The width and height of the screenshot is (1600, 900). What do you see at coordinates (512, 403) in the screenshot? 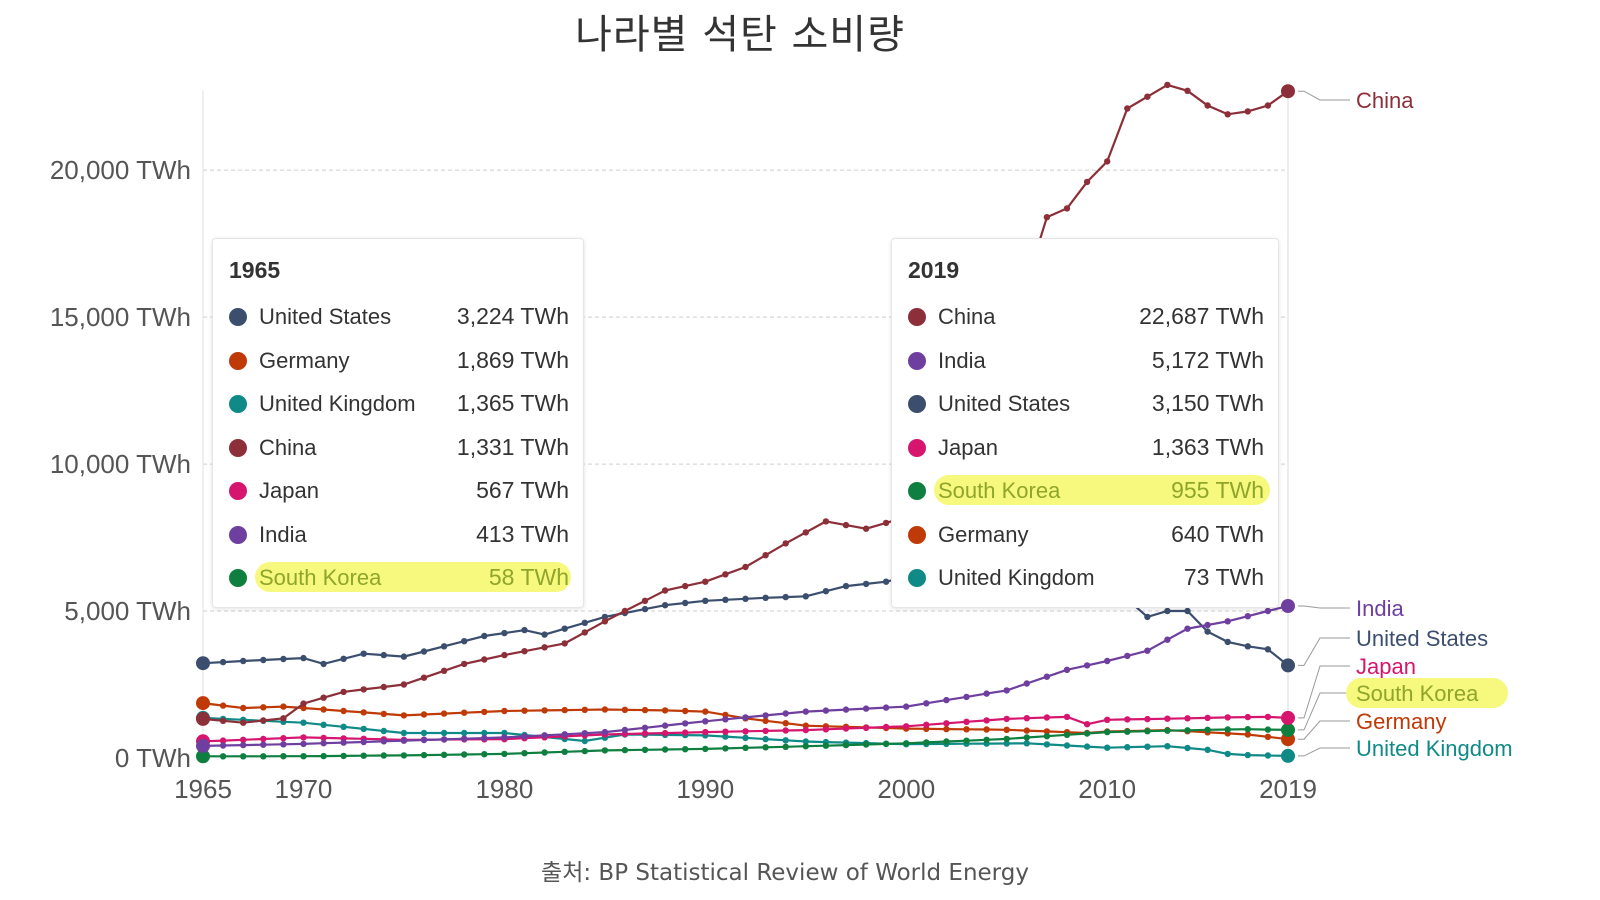
I see `tooltip-value: 1,365 TWh` at bounding box center [512, 403].